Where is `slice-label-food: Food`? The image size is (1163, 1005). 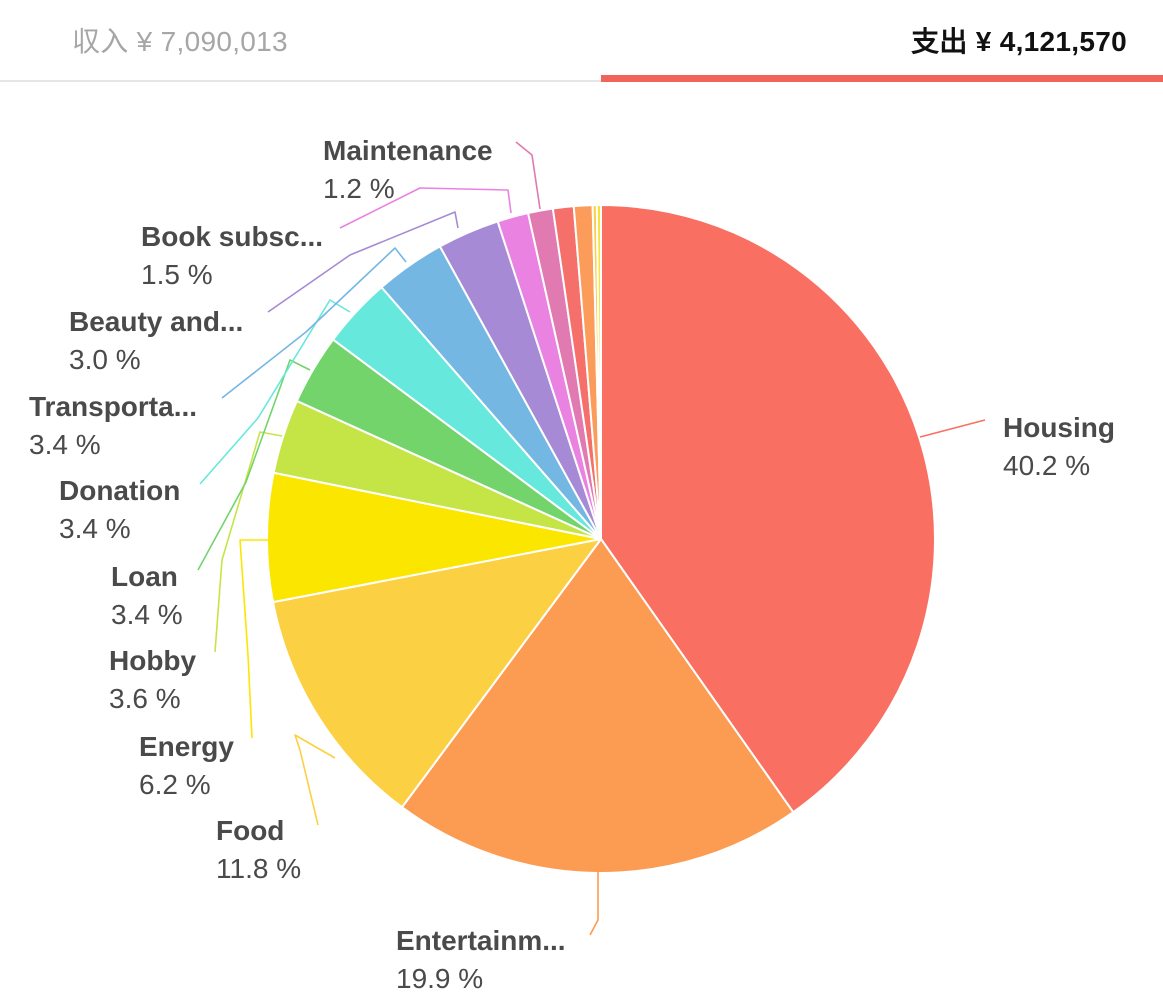 slice-label-food: Food is located at coordinates (250, 830).